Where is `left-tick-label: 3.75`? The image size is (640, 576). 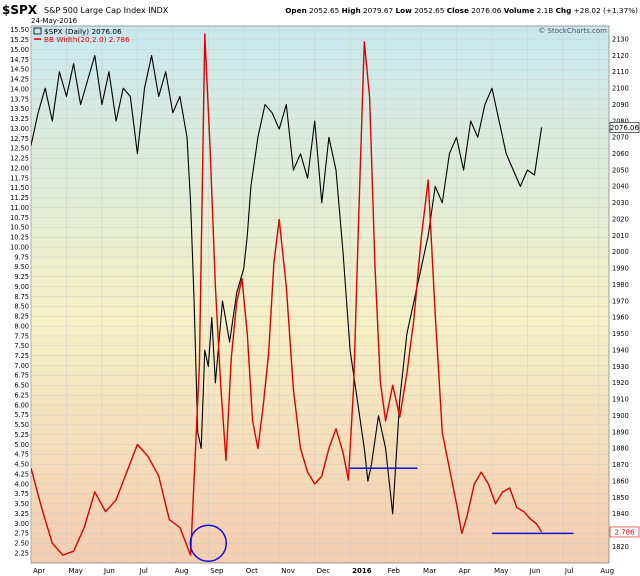 left-tick-label: 3.75 is located at coordinates (21, 494).